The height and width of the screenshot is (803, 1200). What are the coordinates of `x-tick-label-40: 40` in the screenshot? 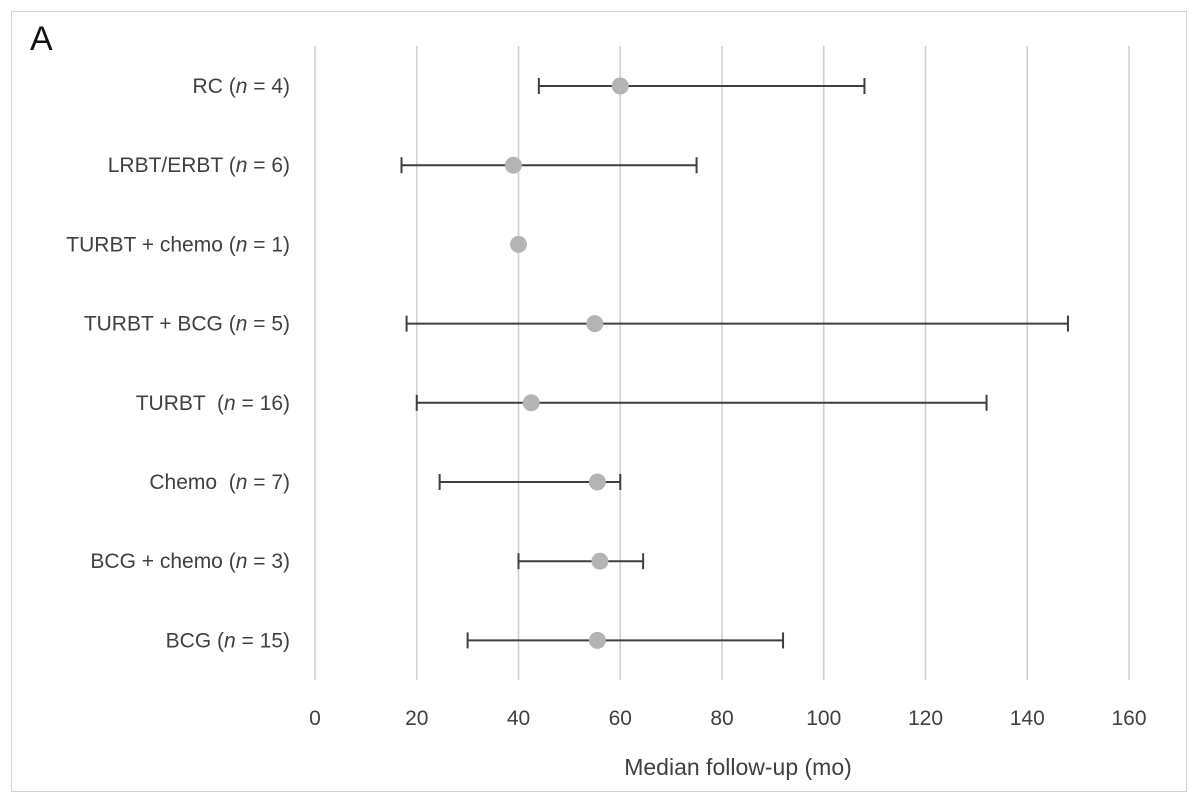 It's located at (518, 718).